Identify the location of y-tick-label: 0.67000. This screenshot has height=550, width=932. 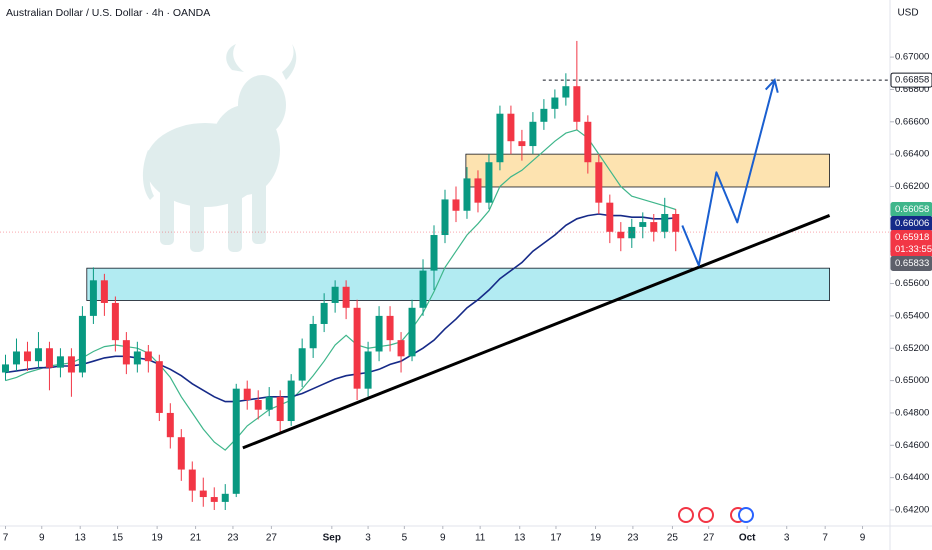
(912, 57).